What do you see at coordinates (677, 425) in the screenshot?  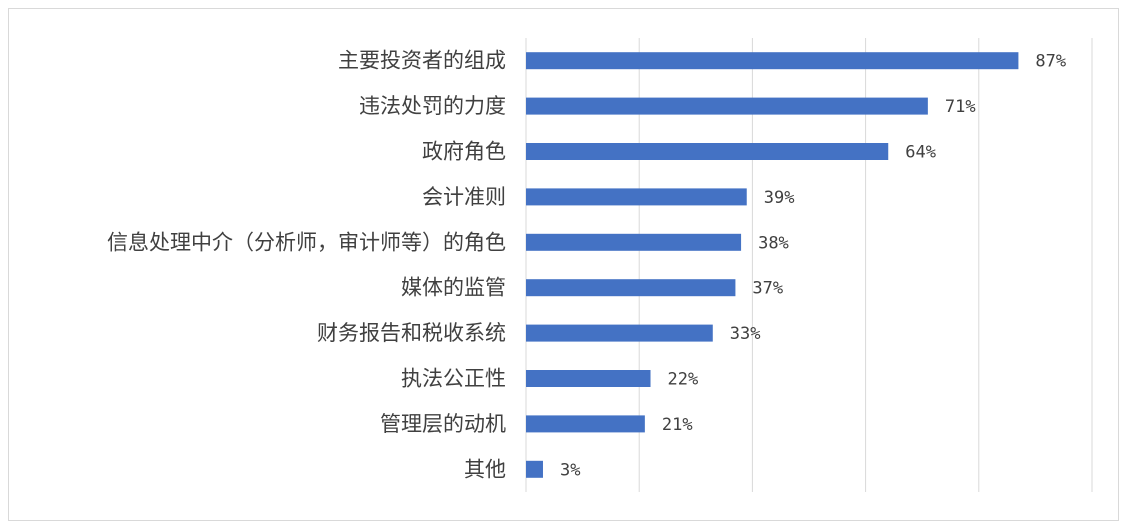 I see `value-label: 21%` at bounding box center [677, 425].